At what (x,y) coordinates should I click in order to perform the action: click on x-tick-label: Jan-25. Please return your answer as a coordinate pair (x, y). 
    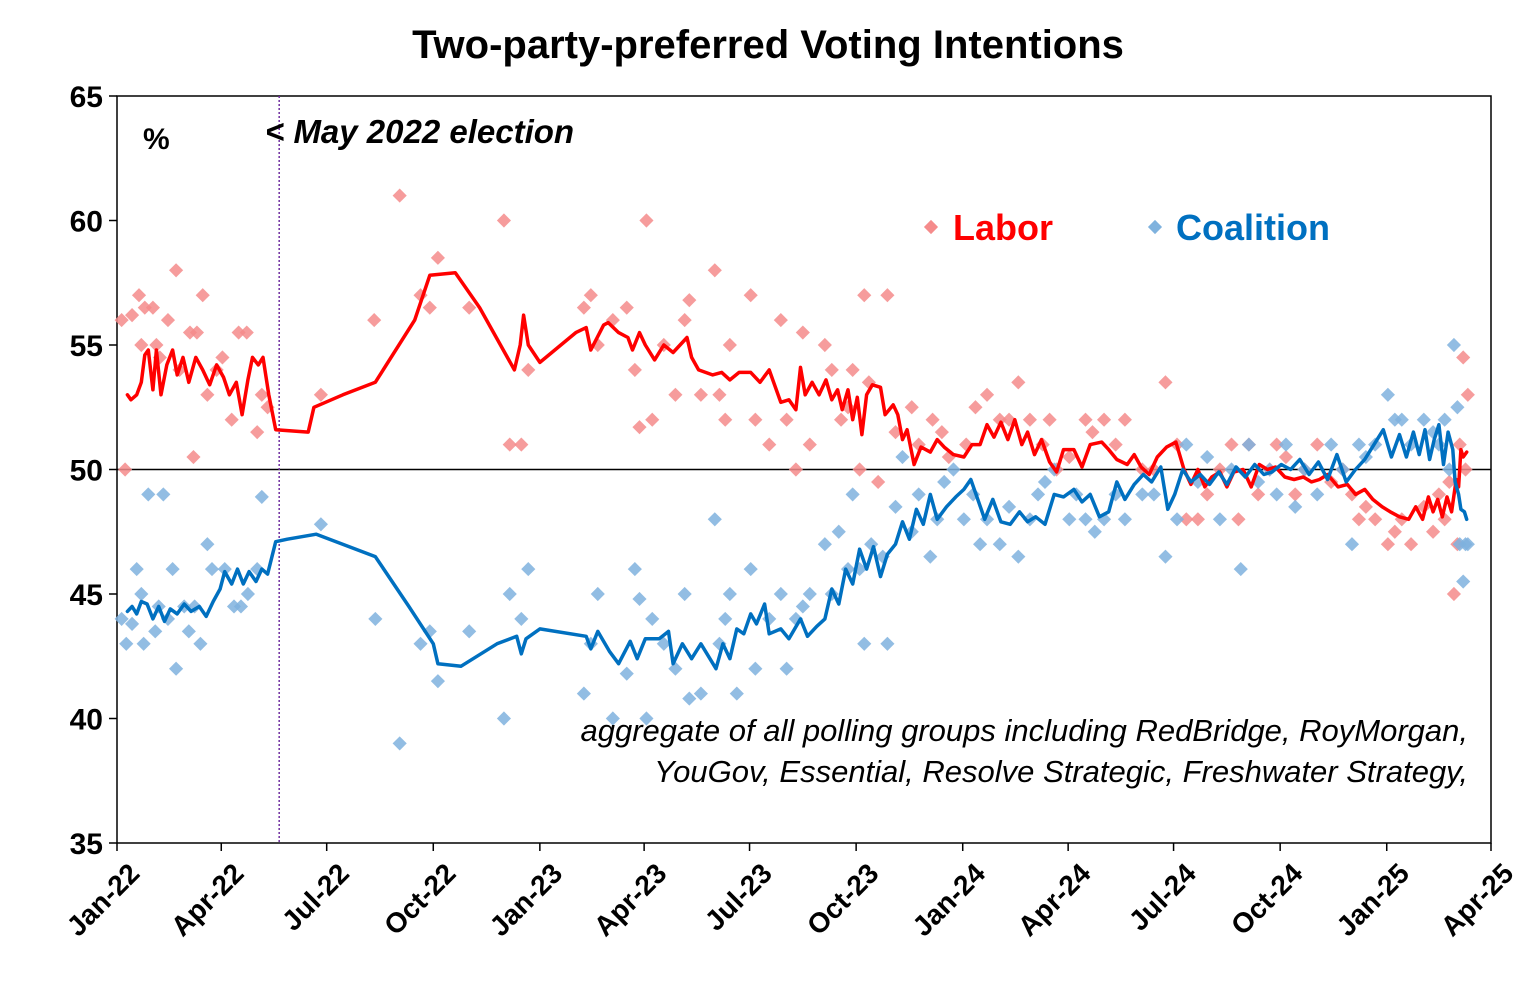
    Looking at the image, I should click on (1372, 899).